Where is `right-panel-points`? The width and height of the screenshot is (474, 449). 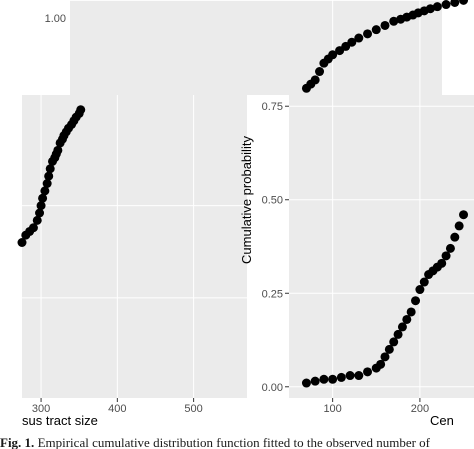 right-panel-points is located at coordinates (385, 299).